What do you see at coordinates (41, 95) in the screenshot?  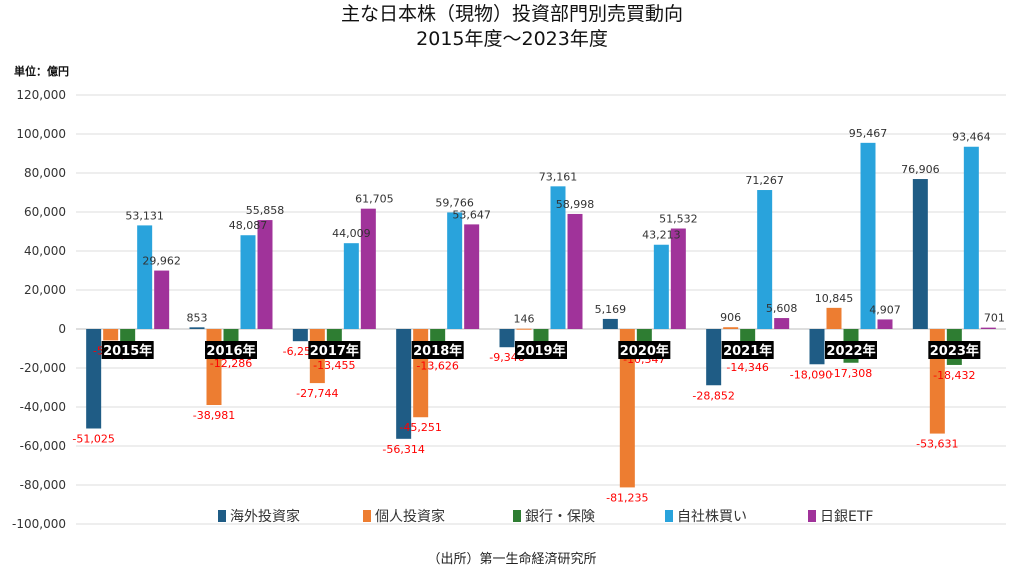 I see `y-tick-label: 120,000` at bounding box center [41, 95].